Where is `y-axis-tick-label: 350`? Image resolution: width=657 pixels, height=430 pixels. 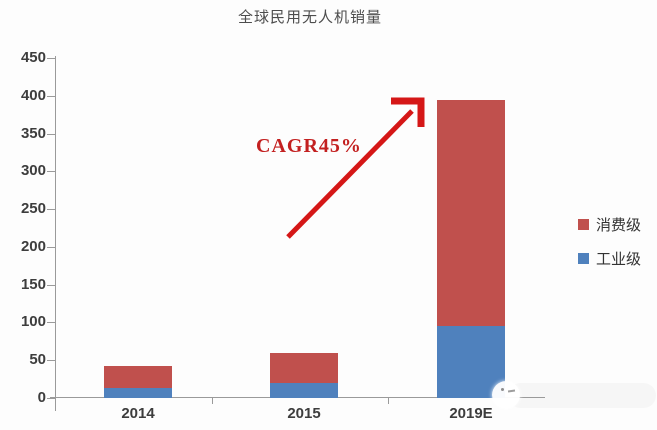 y-axis-tick-label: 350 is located at coordinates (33, 133).